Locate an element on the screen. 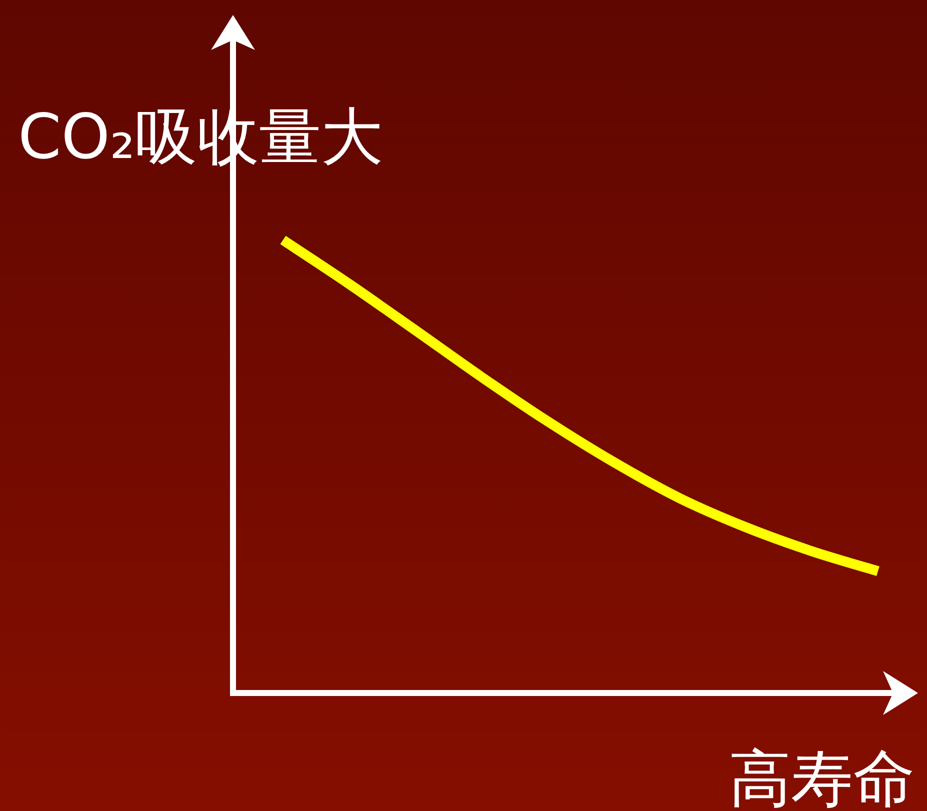 The width and height of the screenshot is (927, 811). xlabel: 高寿命 is located at coordinates (822, 776).